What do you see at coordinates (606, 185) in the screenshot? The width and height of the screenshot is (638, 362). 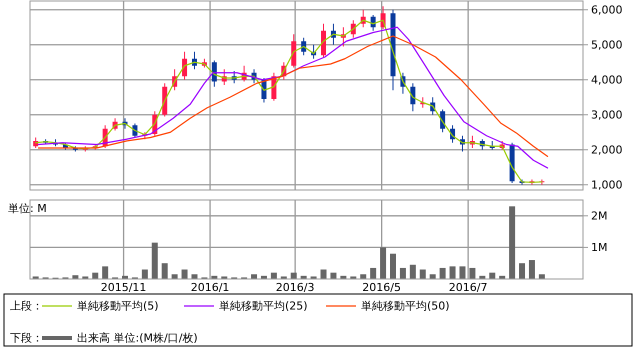 I see `y-tick-label: 1,000` at bounding box center [606, 185].